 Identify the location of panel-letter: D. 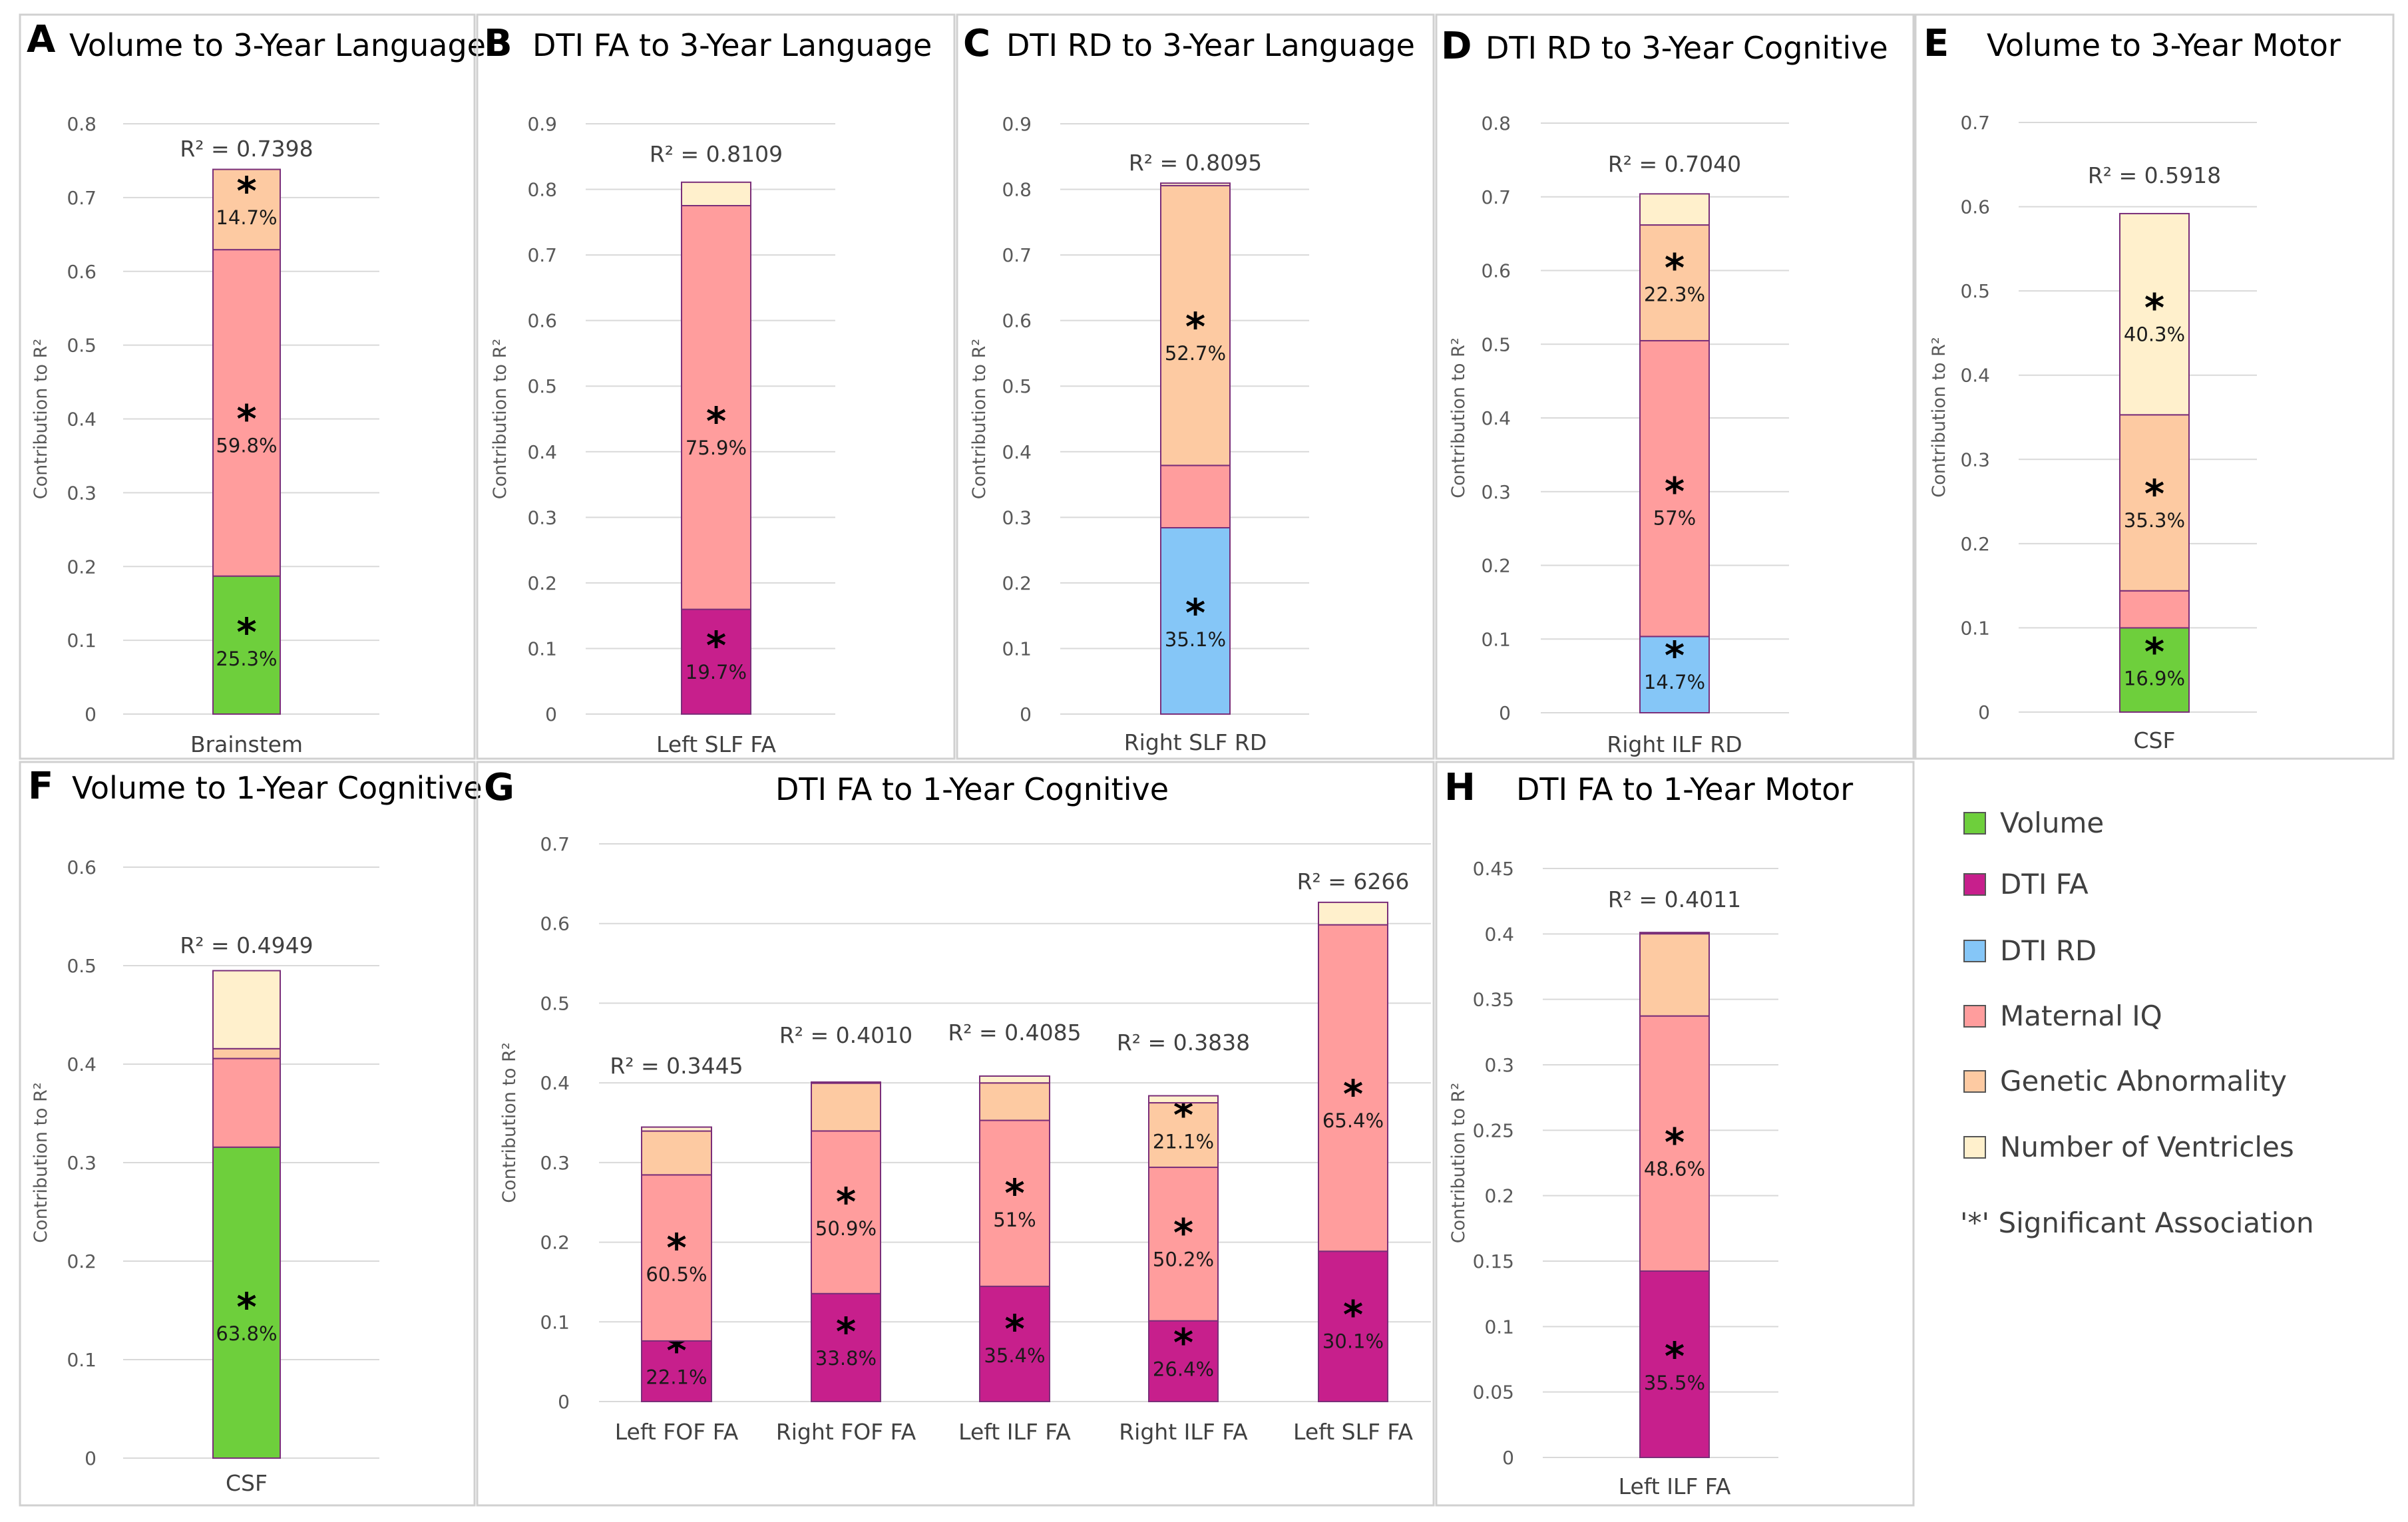
(1456, 46).